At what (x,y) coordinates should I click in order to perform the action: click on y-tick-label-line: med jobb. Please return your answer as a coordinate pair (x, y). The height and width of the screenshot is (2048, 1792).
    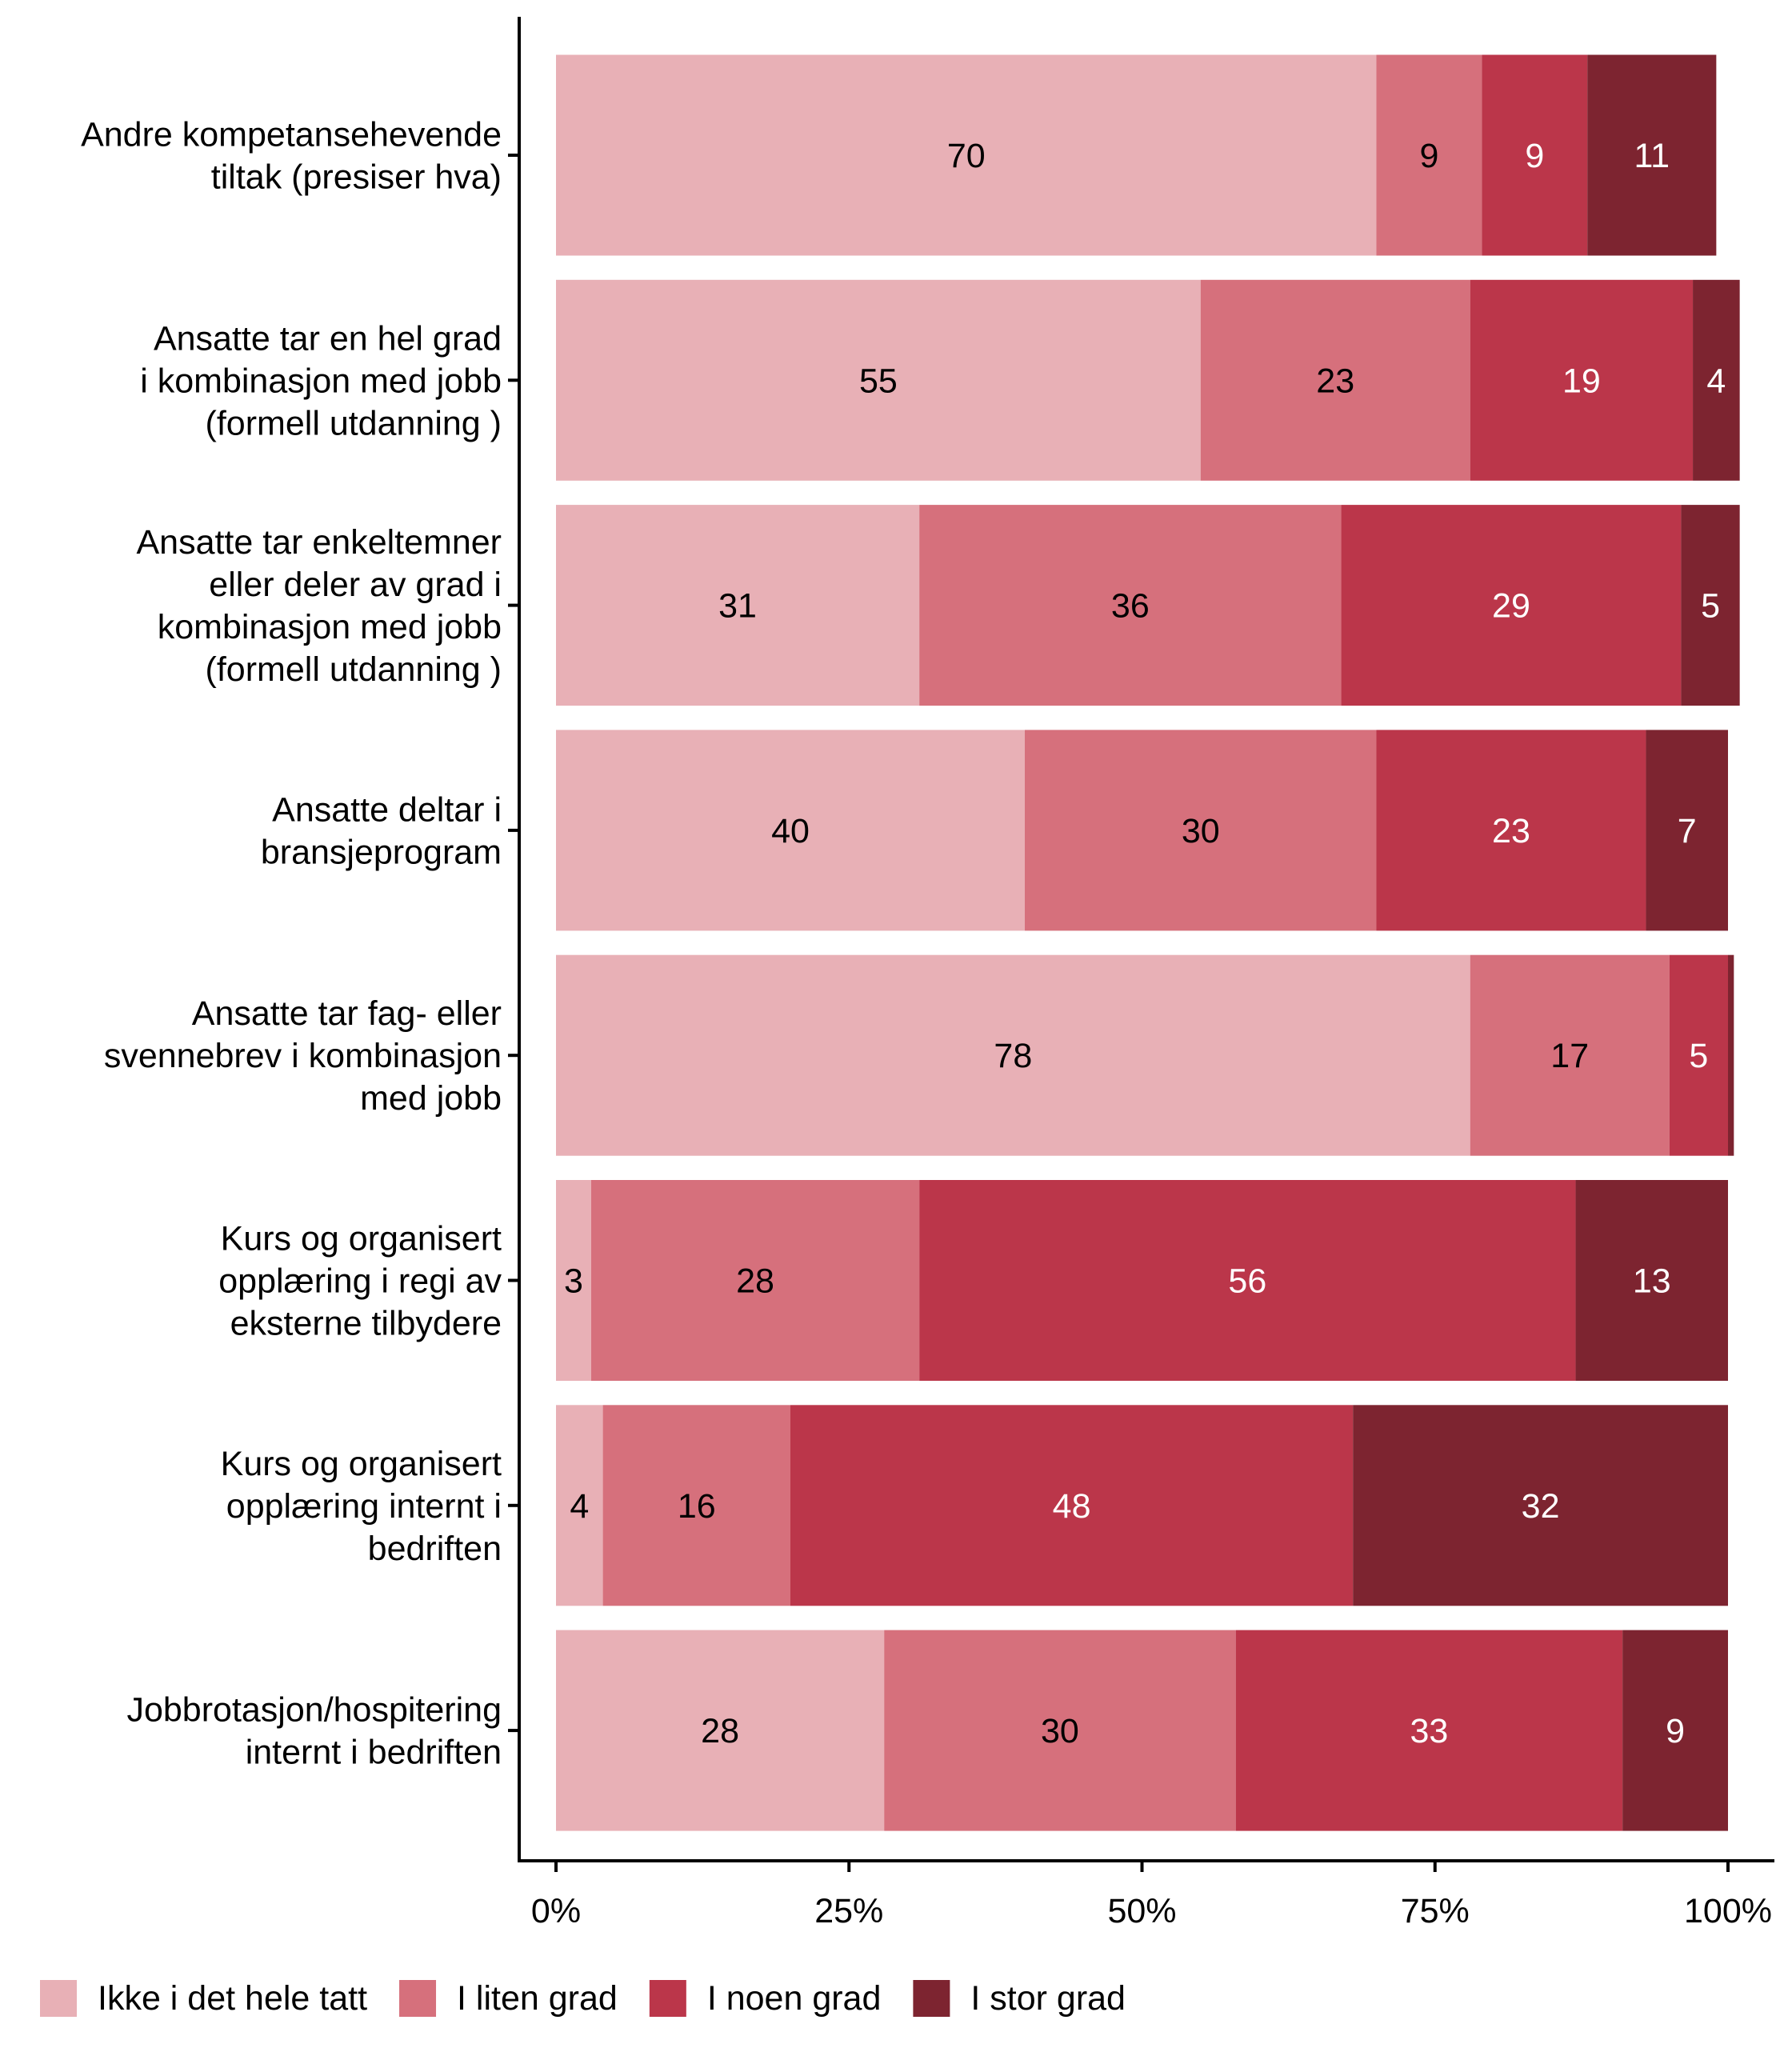
    Looking at the image, I should click on (431, 1098).